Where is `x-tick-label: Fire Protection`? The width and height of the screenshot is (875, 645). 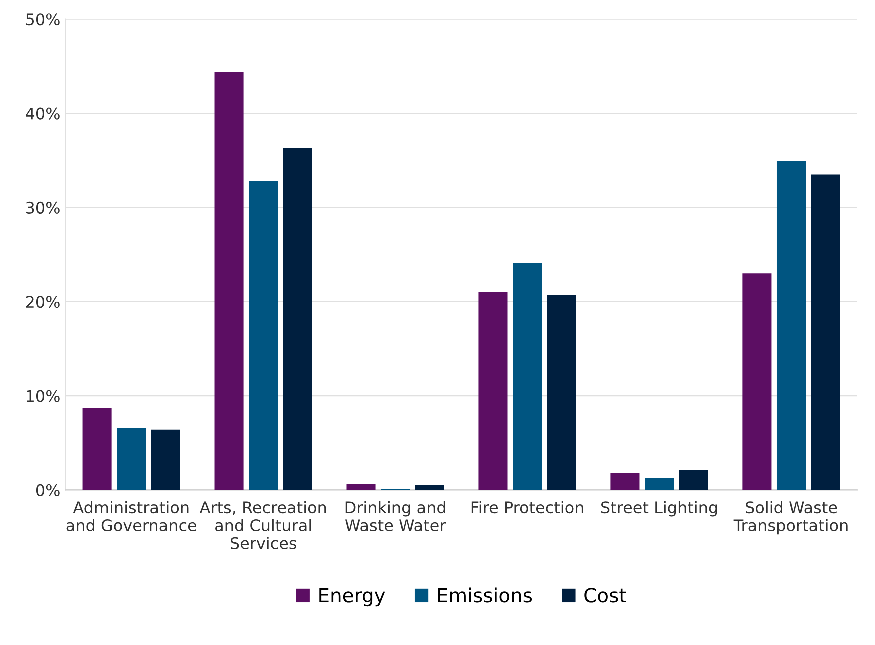 x-tick-label: Fire Protection is located at coordinates (528, 507).